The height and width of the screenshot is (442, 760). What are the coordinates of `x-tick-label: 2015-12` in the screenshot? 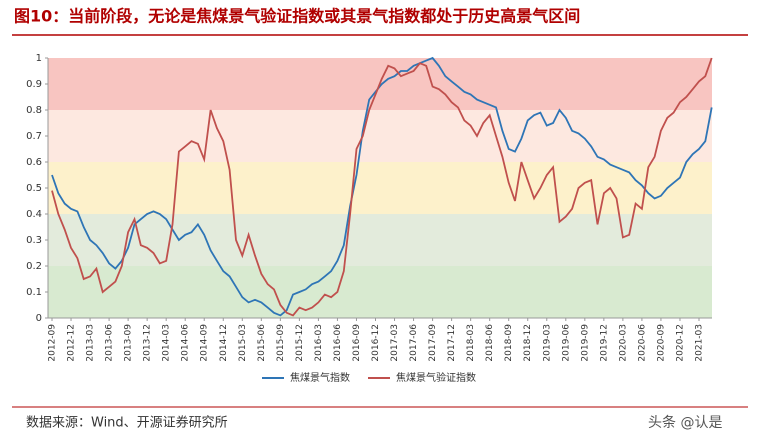 It's located at (300, 343).